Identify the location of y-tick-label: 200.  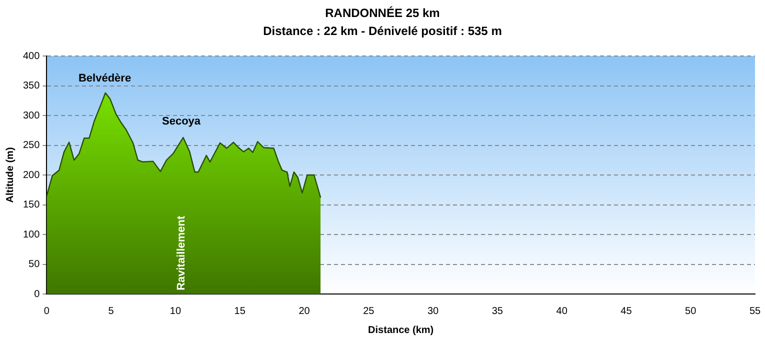
(31, 175).